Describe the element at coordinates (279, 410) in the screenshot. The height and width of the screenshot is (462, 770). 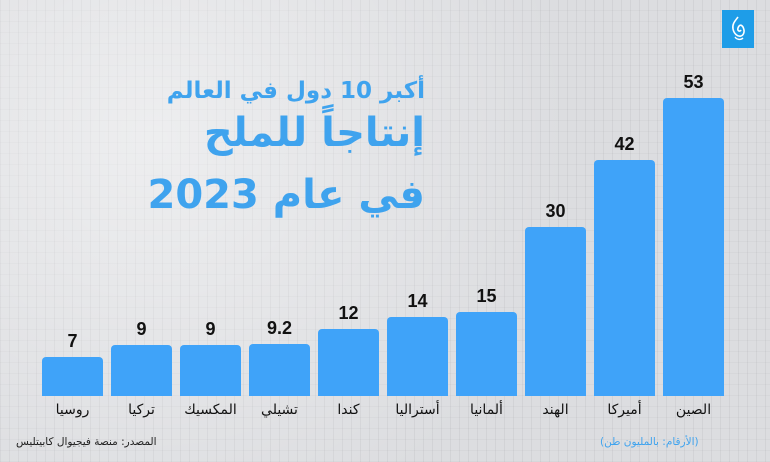
I see `category-label: تشيلي` at that location.